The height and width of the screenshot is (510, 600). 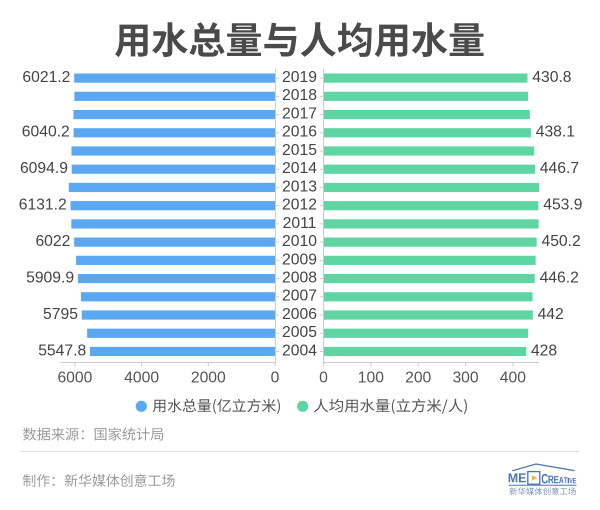 What do you see at coordinates (299, 113) in the screenshot?
I see `svg-text: 2017` at bounding box center [299, 113].